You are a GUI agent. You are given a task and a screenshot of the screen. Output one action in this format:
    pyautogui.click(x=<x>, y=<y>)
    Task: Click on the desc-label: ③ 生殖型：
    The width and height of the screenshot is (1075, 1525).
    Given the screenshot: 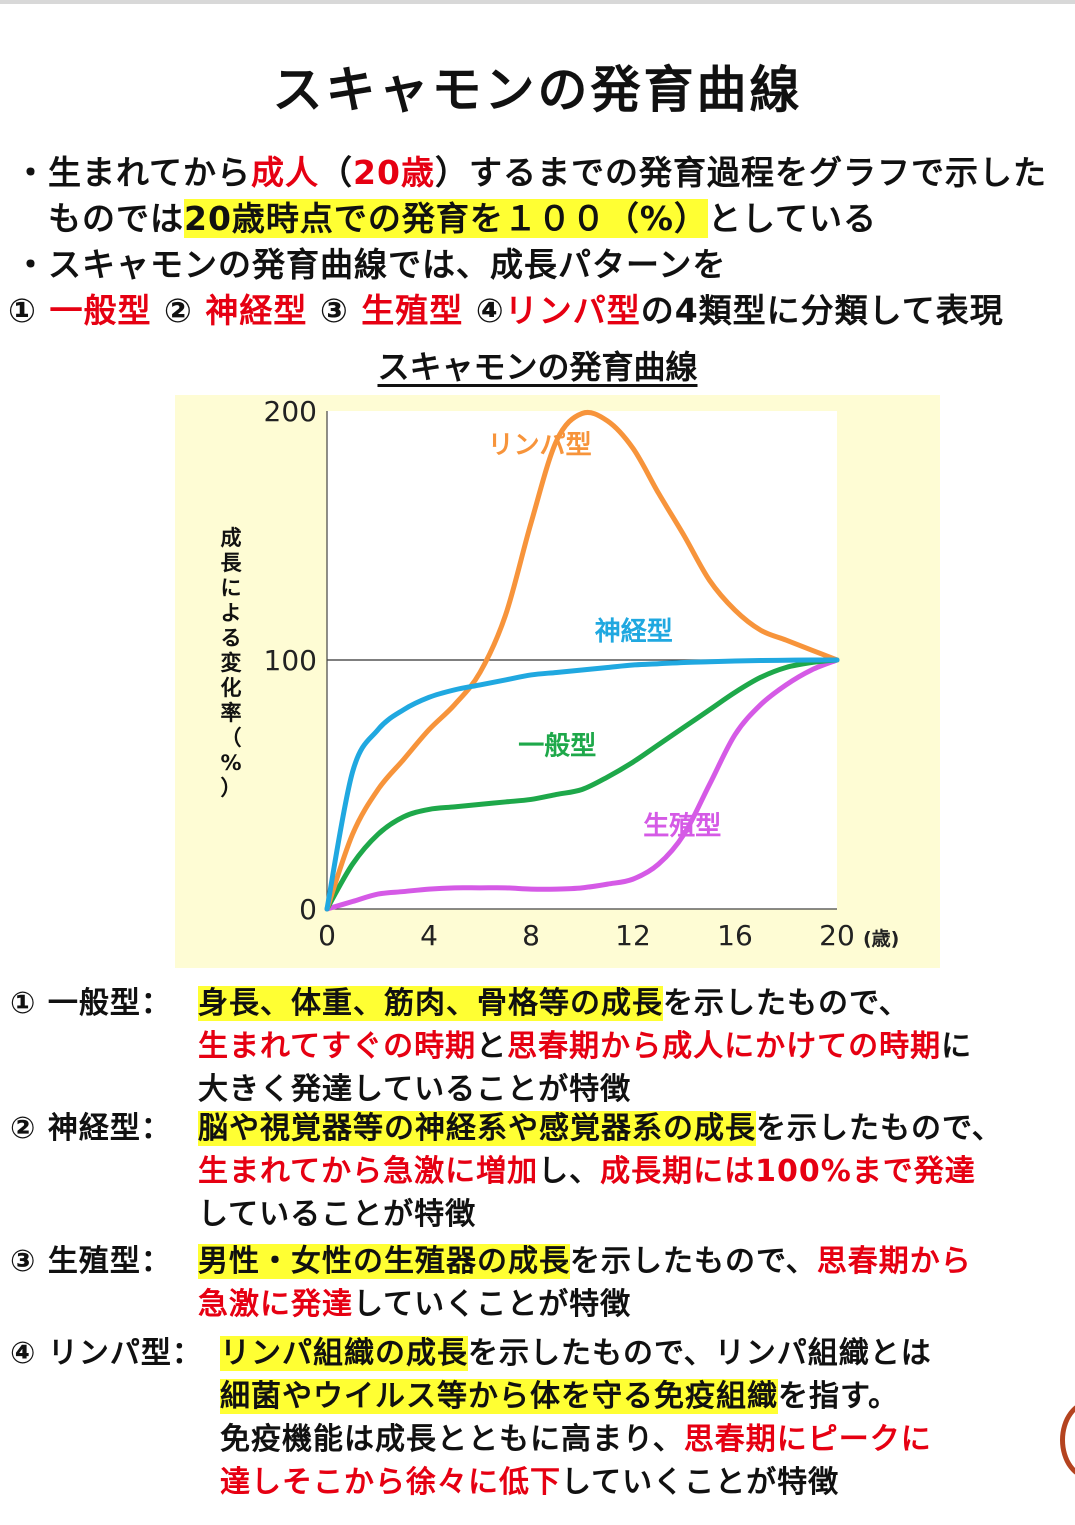 What is the action you would take?
    pyautogui.click(x=91, y=1261)
    